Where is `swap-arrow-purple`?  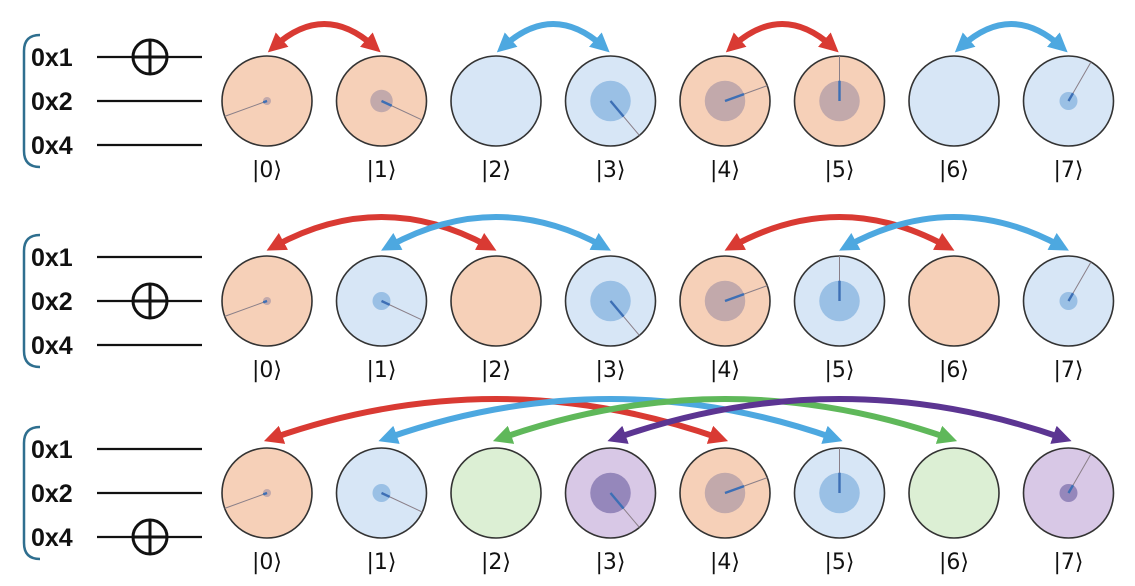 swap-arrow-purple is located at coordinates (839, 420).